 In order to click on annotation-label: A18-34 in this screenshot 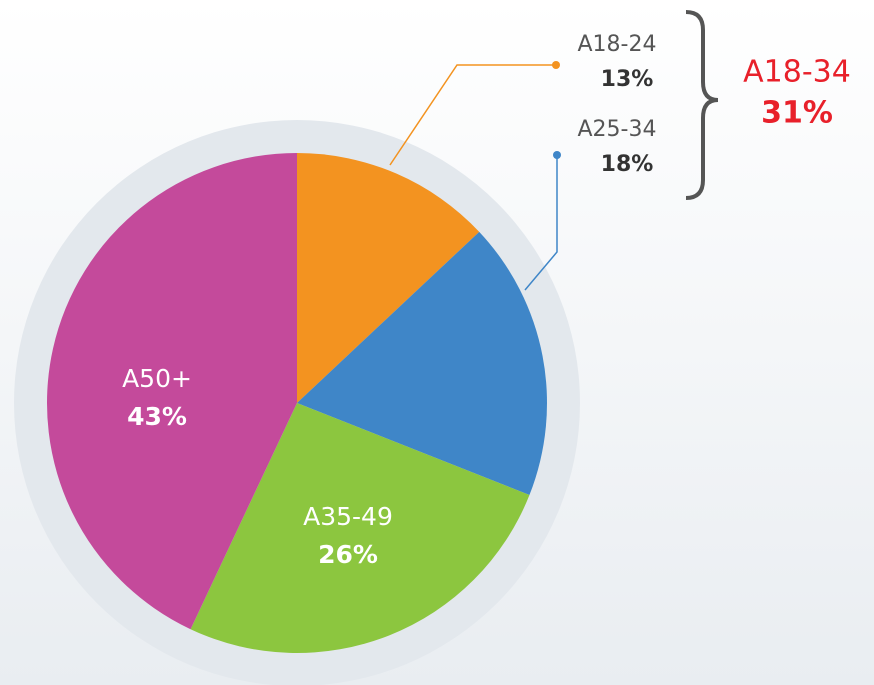, I will do `click(797, 72)`.